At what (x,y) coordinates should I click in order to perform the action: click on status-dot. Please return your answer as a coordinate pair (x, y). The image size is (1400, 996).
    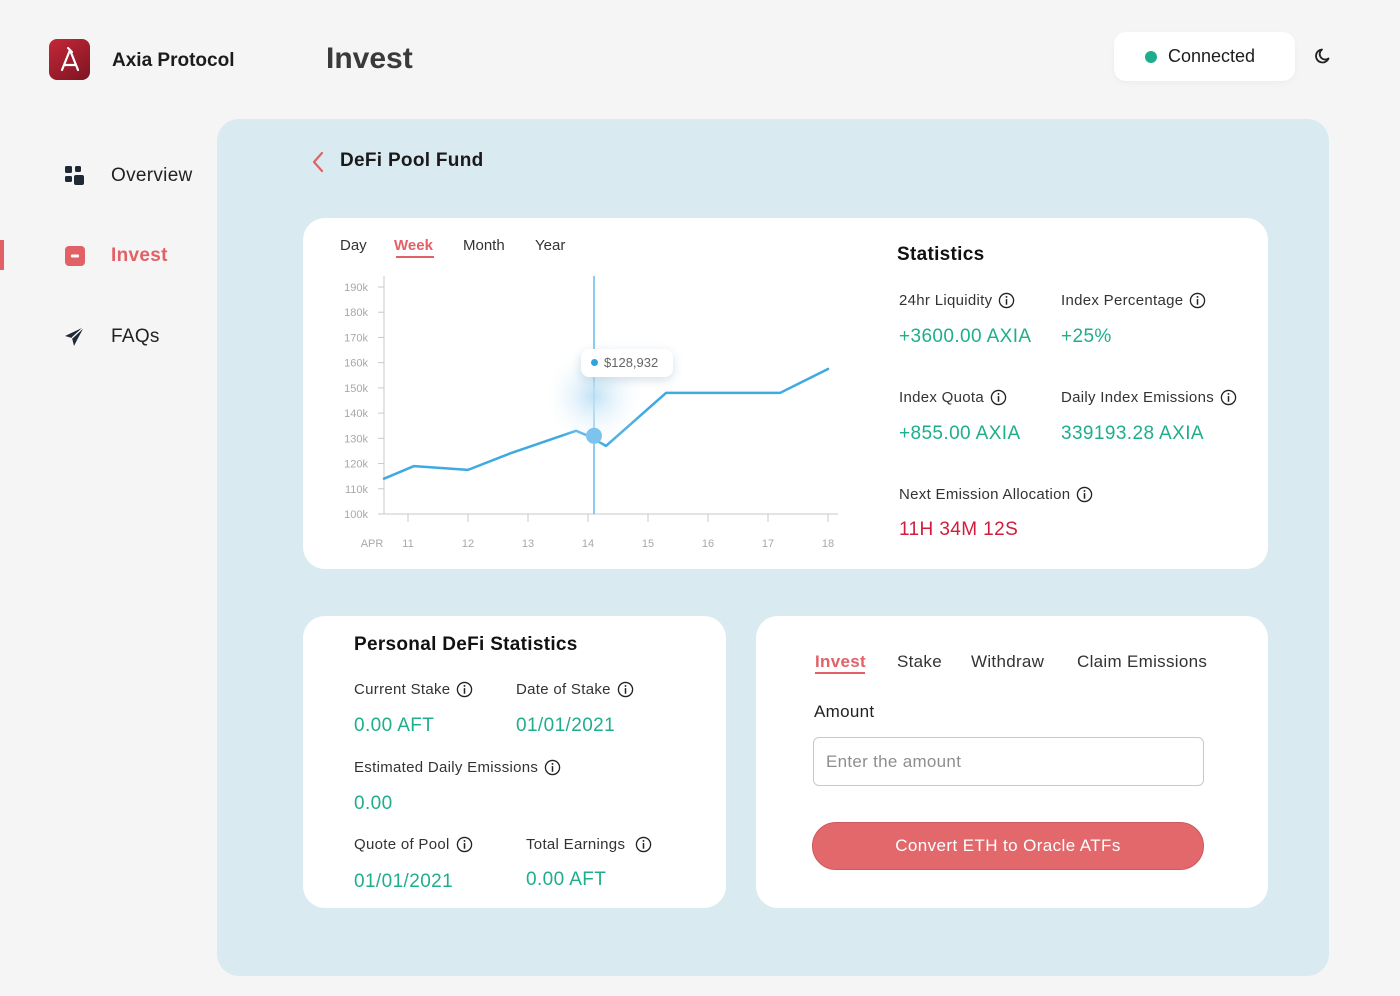
    Looking at the image, I should click on (1151, 57).